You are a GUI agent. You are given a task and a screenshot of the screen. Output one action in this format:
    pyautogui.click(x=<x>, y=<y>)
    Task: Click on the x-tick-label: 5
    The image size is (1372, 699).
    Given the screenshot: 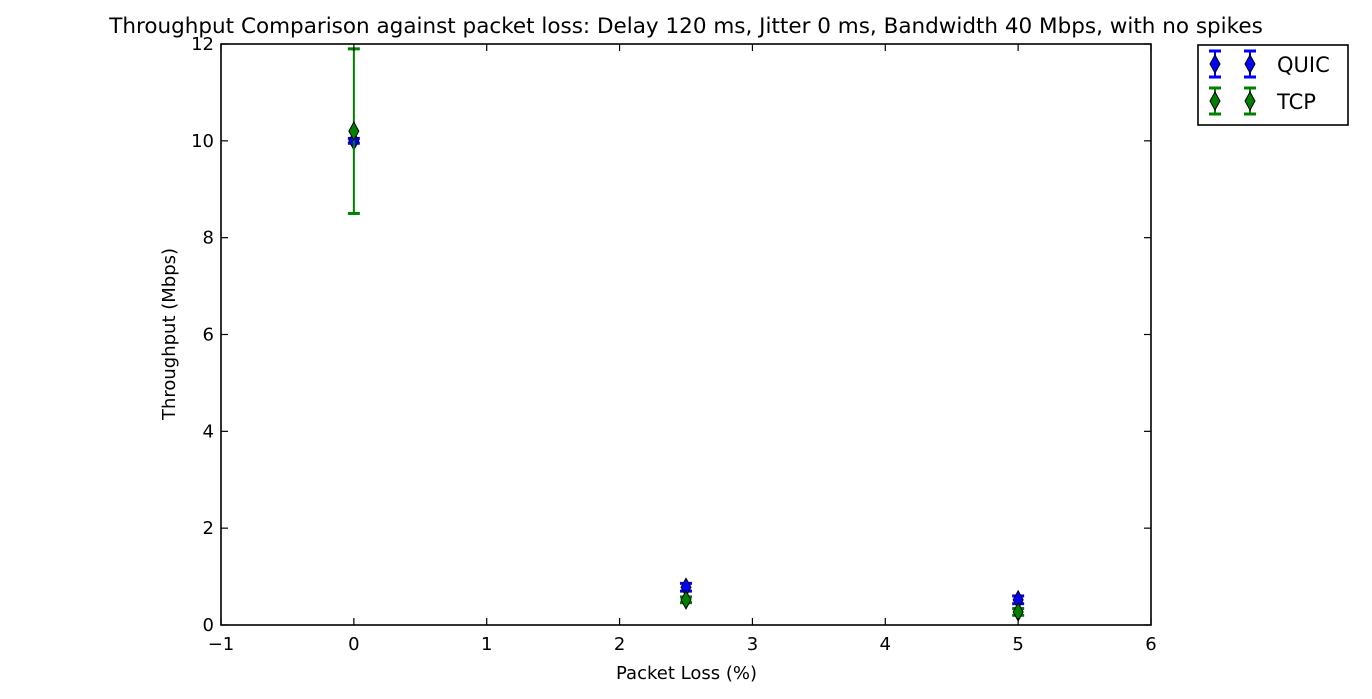 What is the action you would take?
    pyautogui.click(x=1017, y=644)
    